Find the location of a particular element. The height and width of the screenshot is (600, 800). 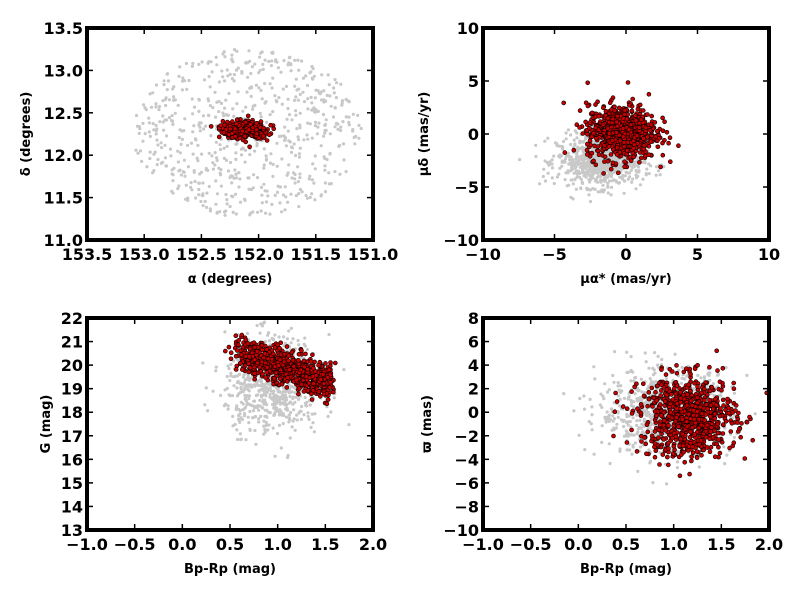

panel-cmd-ytick-label: 15 is located at coordinates (72, 483).